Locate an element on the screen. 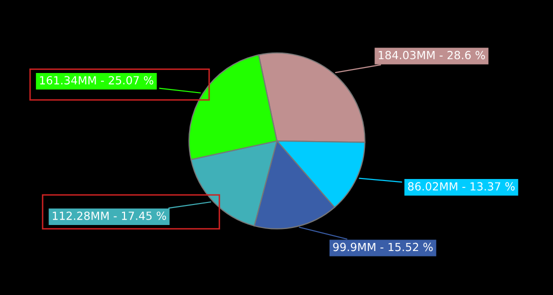 The width and height of the screenshot is (553, 295). data-label: 161.34MM - 25.07 % is located at coordinates (97, 80).